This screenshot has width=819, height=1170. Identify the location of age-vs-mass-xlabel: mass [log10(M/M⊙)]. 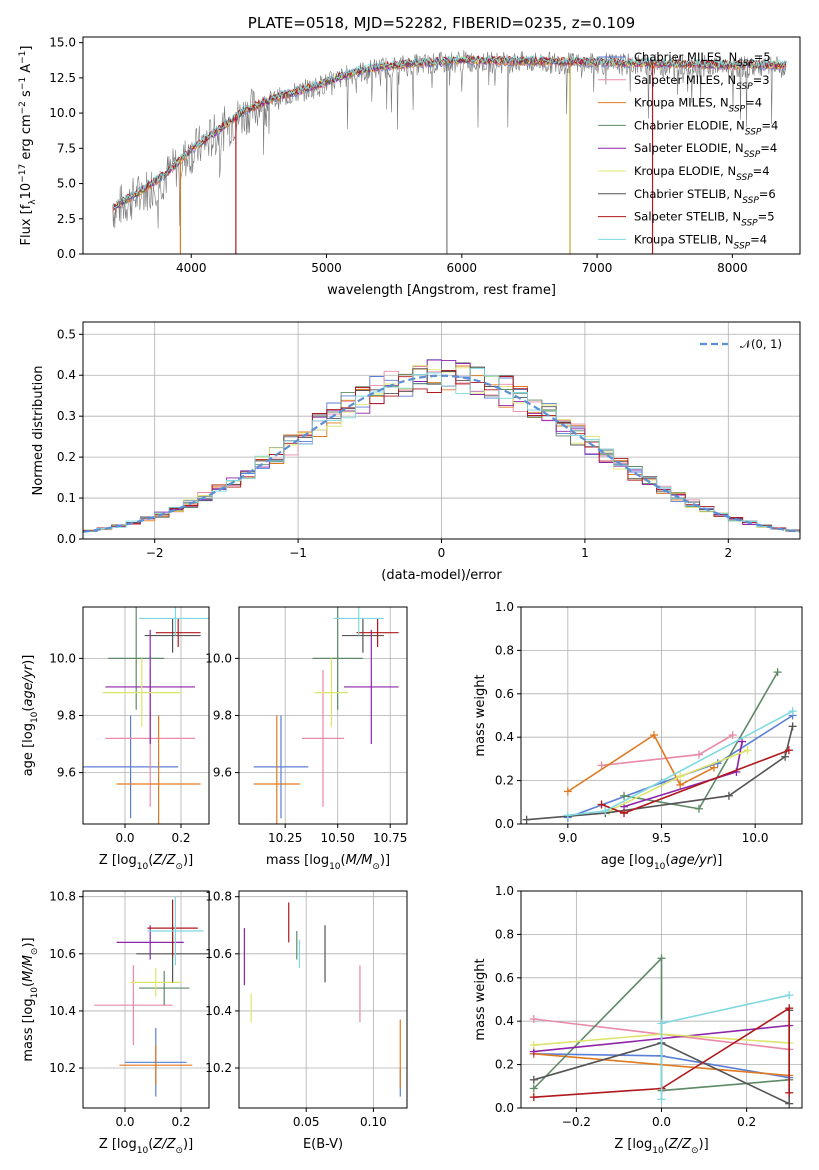
(328, 862).